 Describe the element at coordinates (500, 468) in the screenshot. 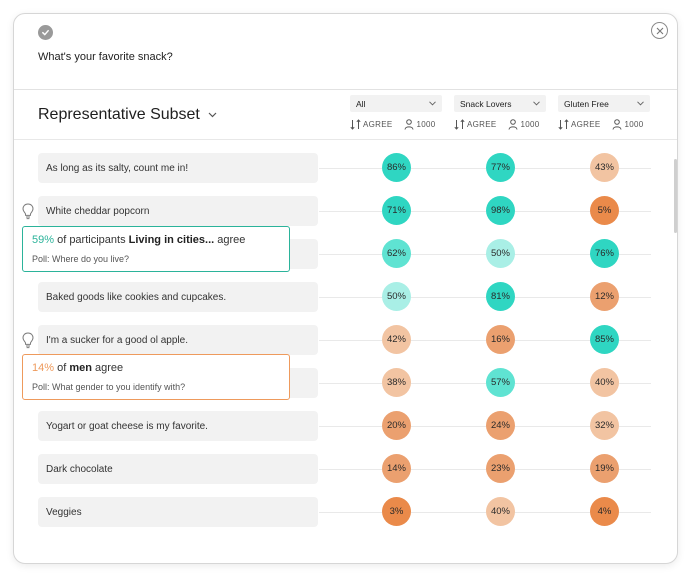

I see `agree-percent-badge: 23%` at that location.